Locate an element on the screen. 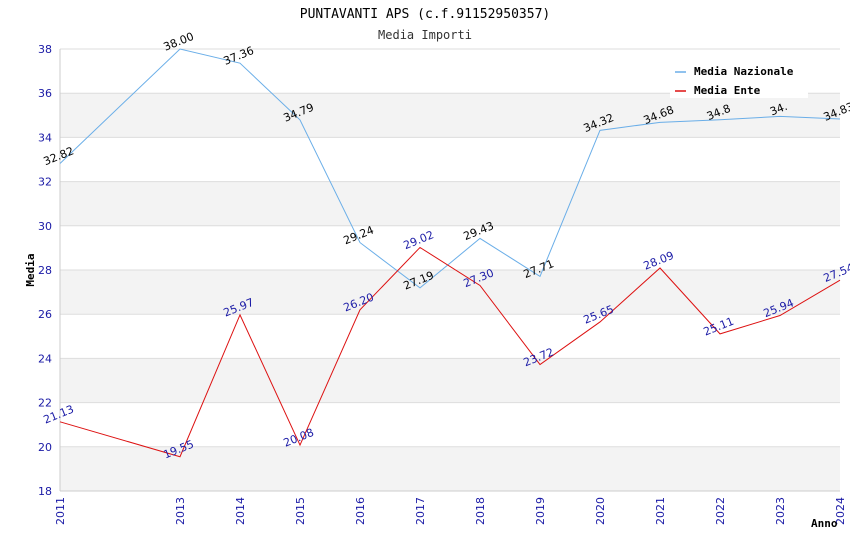 The height and width of the screenshot is (550, 850). data-label: 32.82 is located at coordinates (59, 156).